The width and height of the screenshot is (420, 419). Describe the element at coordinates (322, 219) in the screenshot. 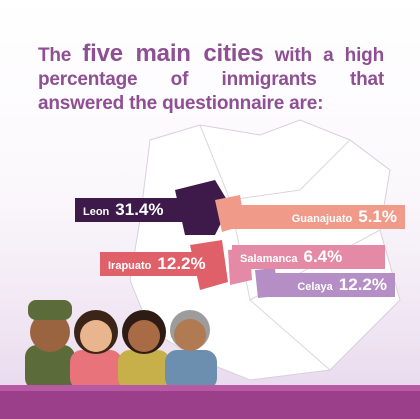

I see `city-name: Guanajuato` at that location.